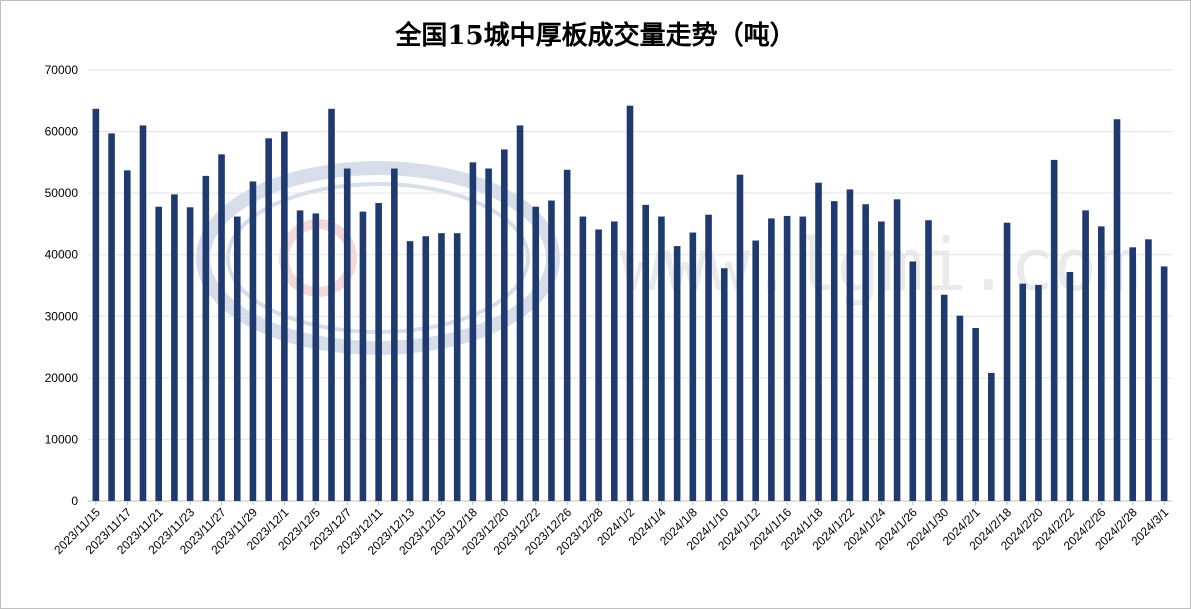  What do you see at coordinates (62, 316) in the screenshot?
I see `y-tick-label: 30000` at bounding box center [62, 316].